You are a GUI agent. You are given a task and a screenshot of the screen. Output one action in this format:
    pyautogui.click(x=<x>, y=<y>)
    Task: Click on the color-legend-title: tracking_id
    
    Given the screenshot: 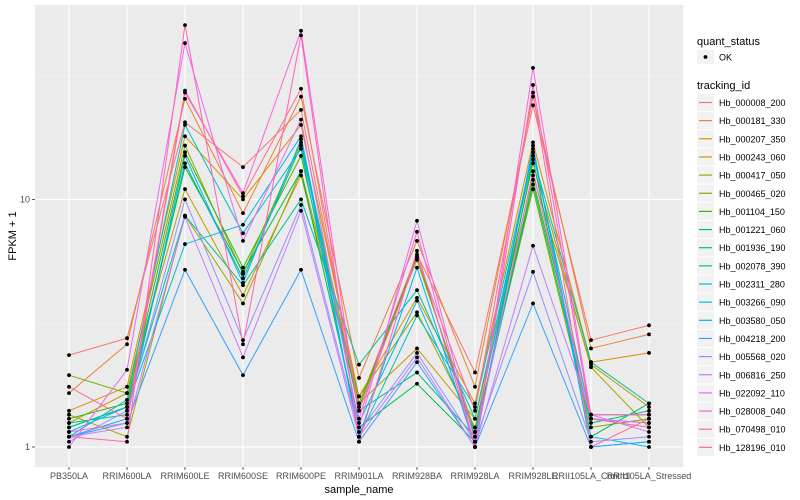 What is the action you would take?
    pyautogui.click(x=723, y=86)
    